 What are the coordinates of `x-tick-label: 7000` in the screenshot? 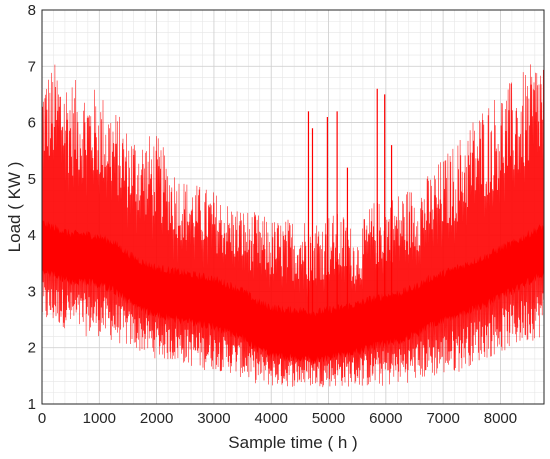 It's located at (442, 418).